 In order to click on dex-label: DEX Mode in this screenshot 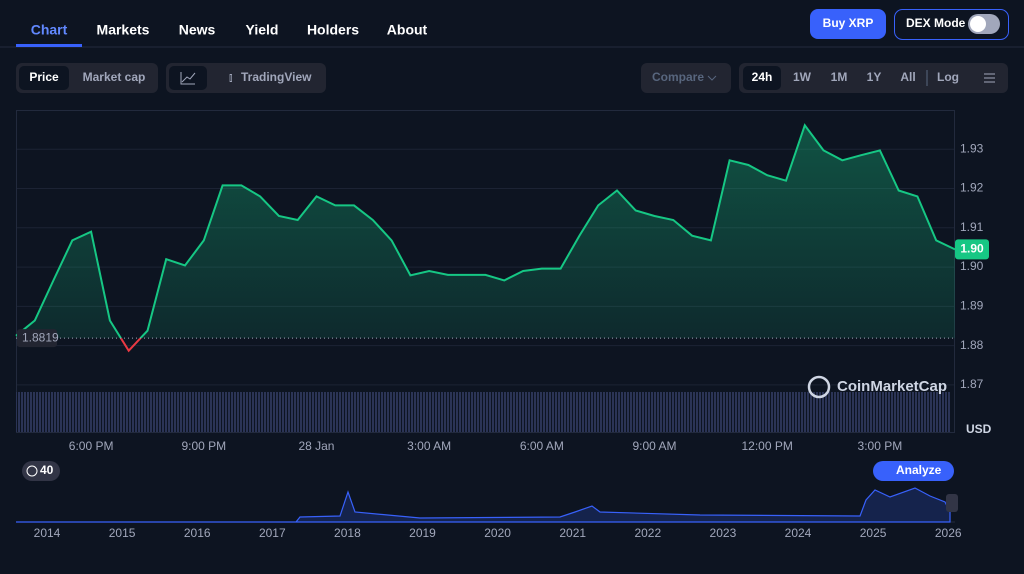, I will do `click(936, 23)`.